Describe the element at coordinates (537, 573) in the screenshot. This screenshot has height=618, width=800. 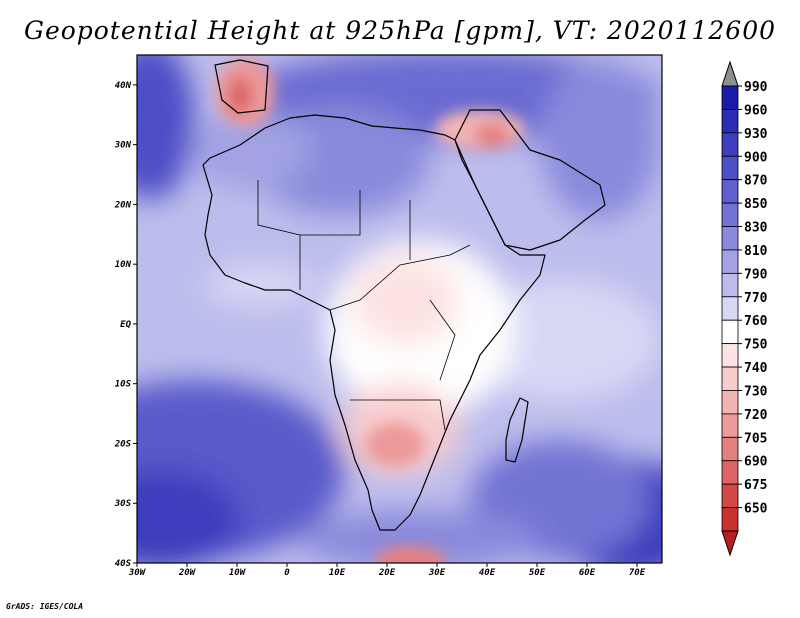
I see `lon-tick-label: 50E` at that location.